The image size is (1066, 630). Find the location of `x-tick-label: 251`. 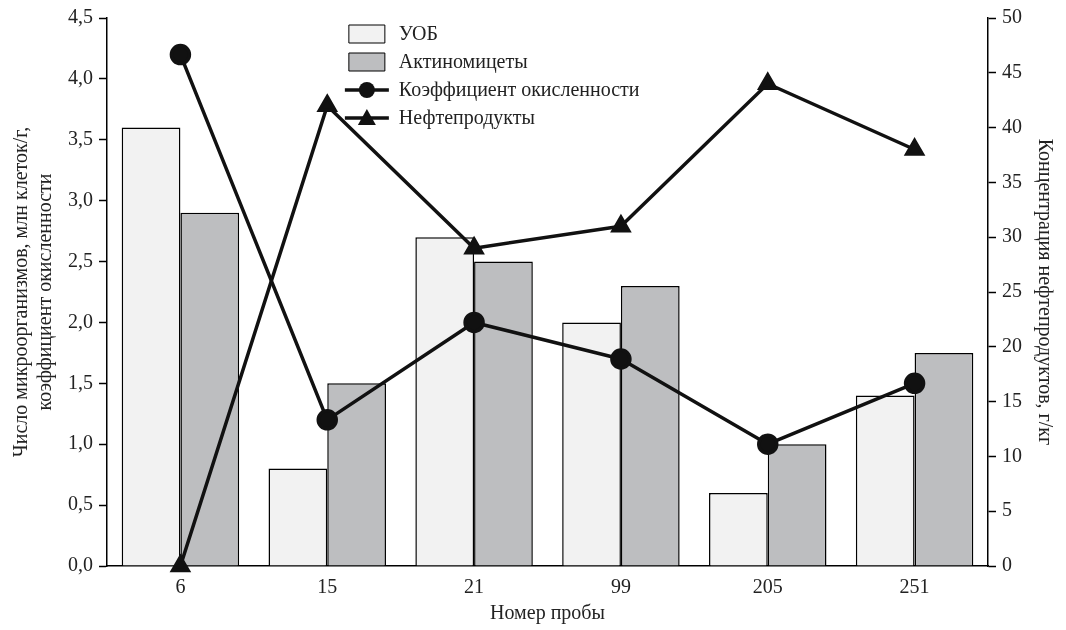

x-tick-label: 251 is located at coordinates (914, 586).